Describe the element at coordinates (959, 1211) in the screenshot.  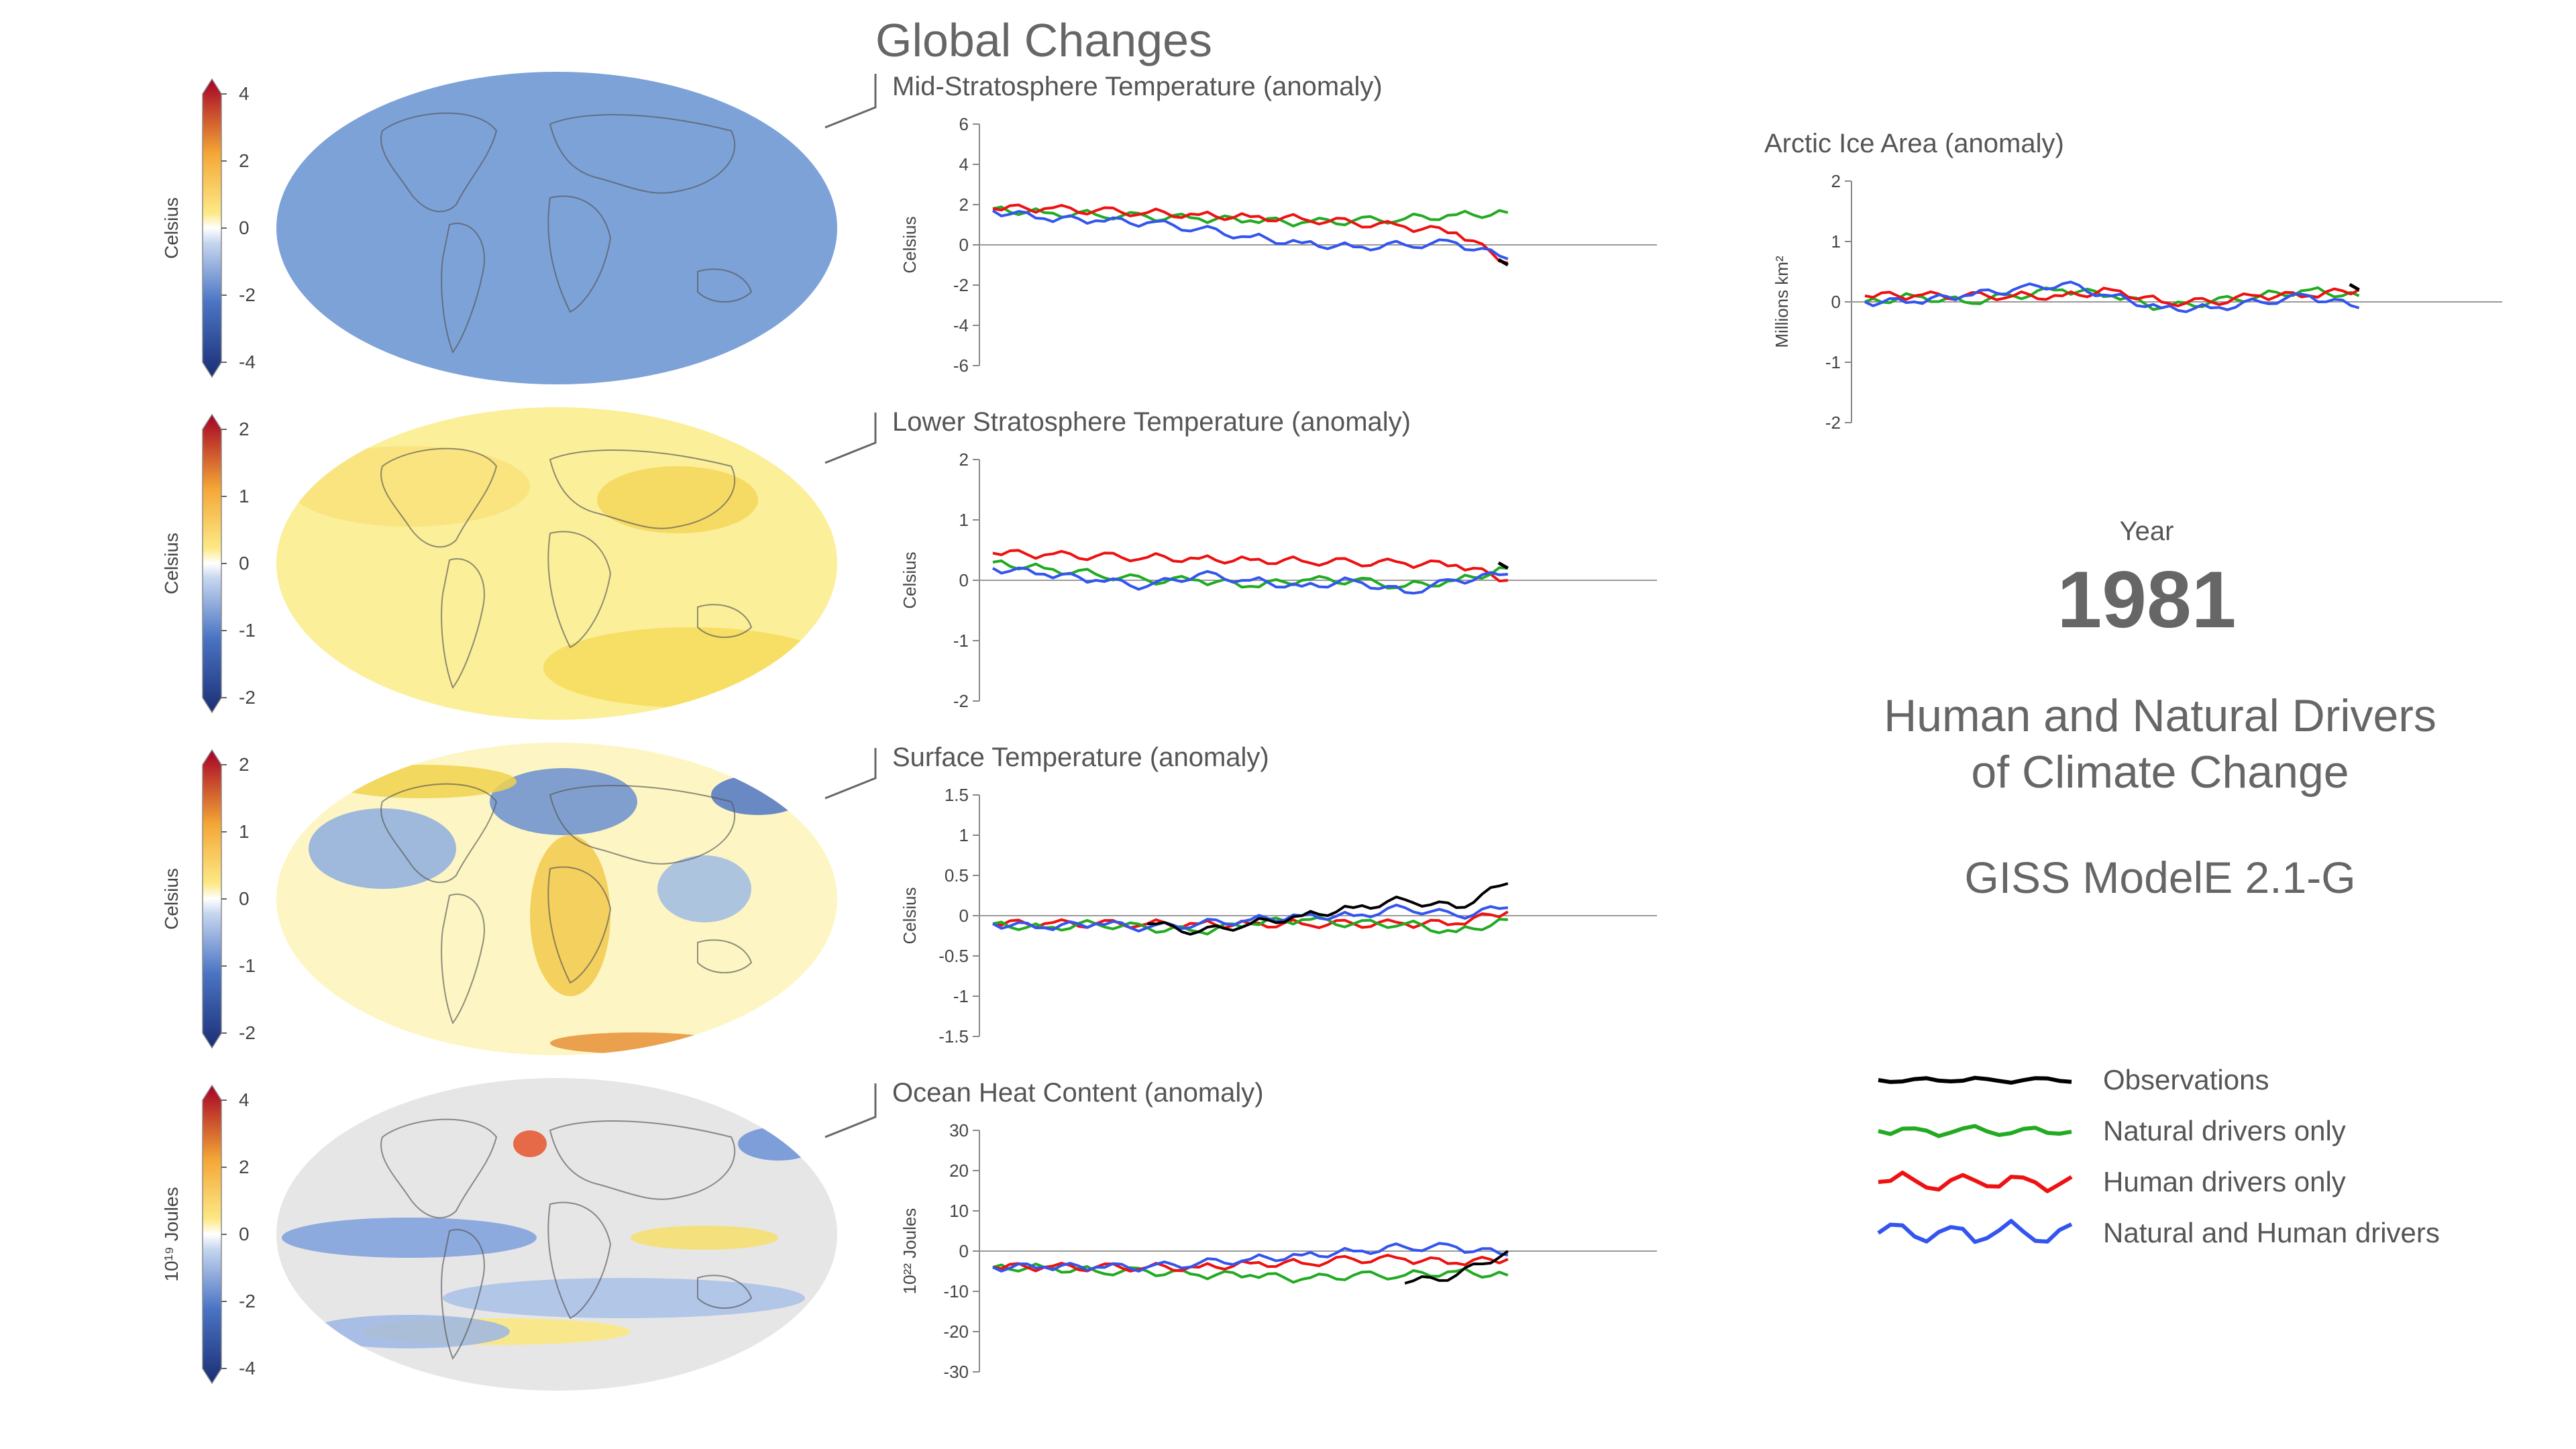
I see `y-tick-label: 10` at that location.